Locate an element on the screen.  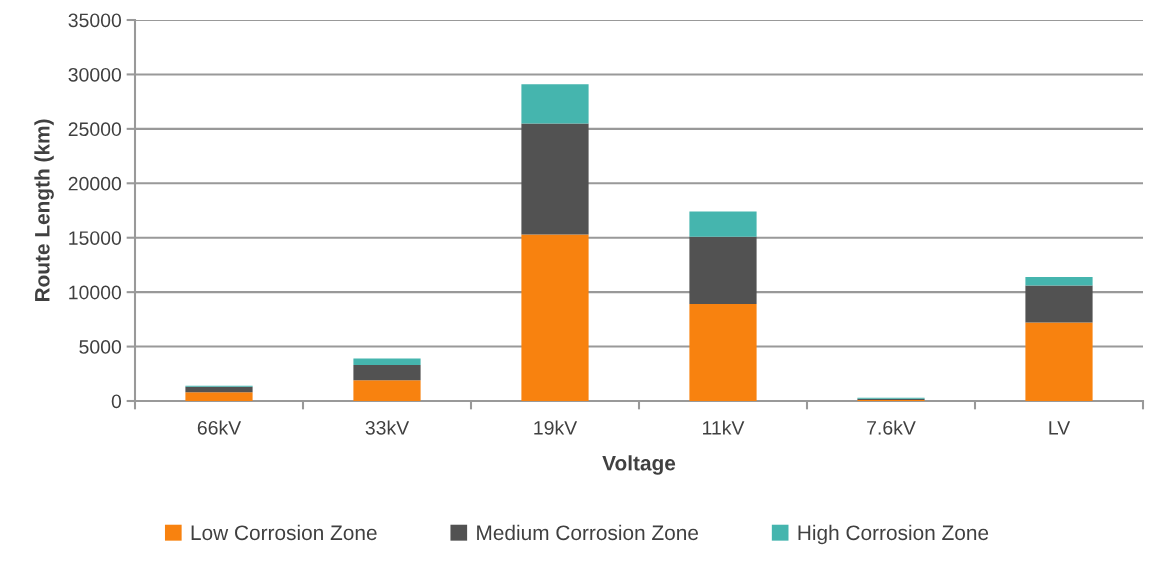
x-tick-label: 66kV is located at coordinates (219, 427).